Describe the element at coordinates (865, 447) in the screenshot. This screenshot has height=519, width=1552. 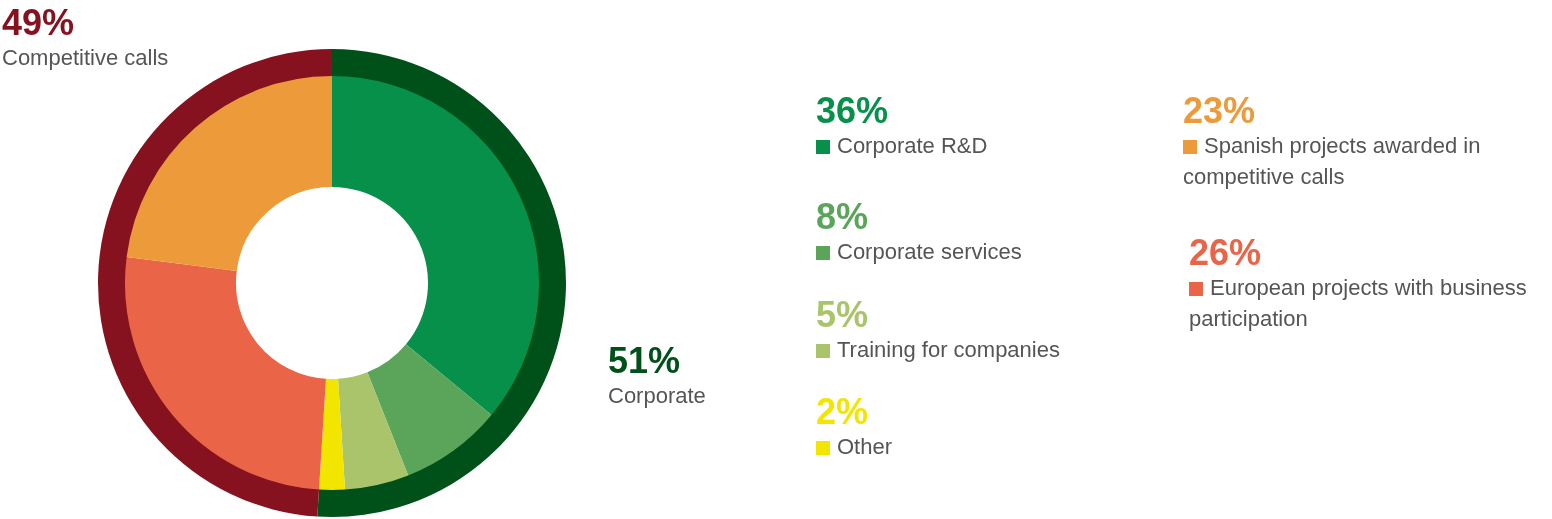
I see `legend-label: Other` at that location.